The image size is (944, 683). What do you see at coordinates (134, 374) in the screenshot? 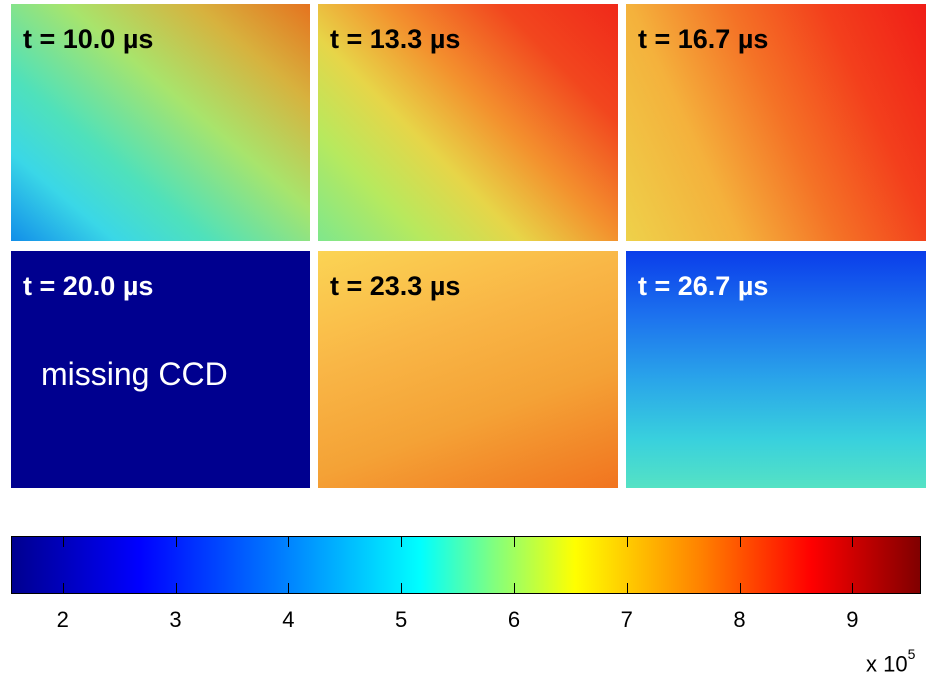
I see `missing-ccd-note: missing CCD` at bounding box center [134, 374].